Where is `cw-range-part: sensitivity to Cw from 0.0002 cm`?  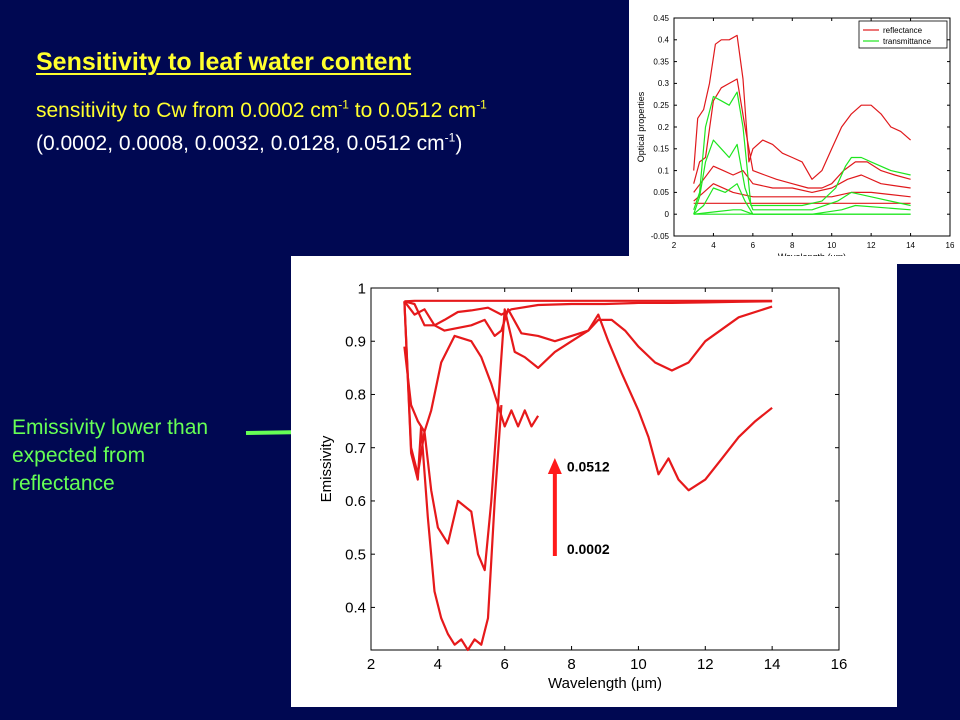
cw-range-part: sensitivity to Cw from 0.0002 cm is located at coordinates (187, 110).